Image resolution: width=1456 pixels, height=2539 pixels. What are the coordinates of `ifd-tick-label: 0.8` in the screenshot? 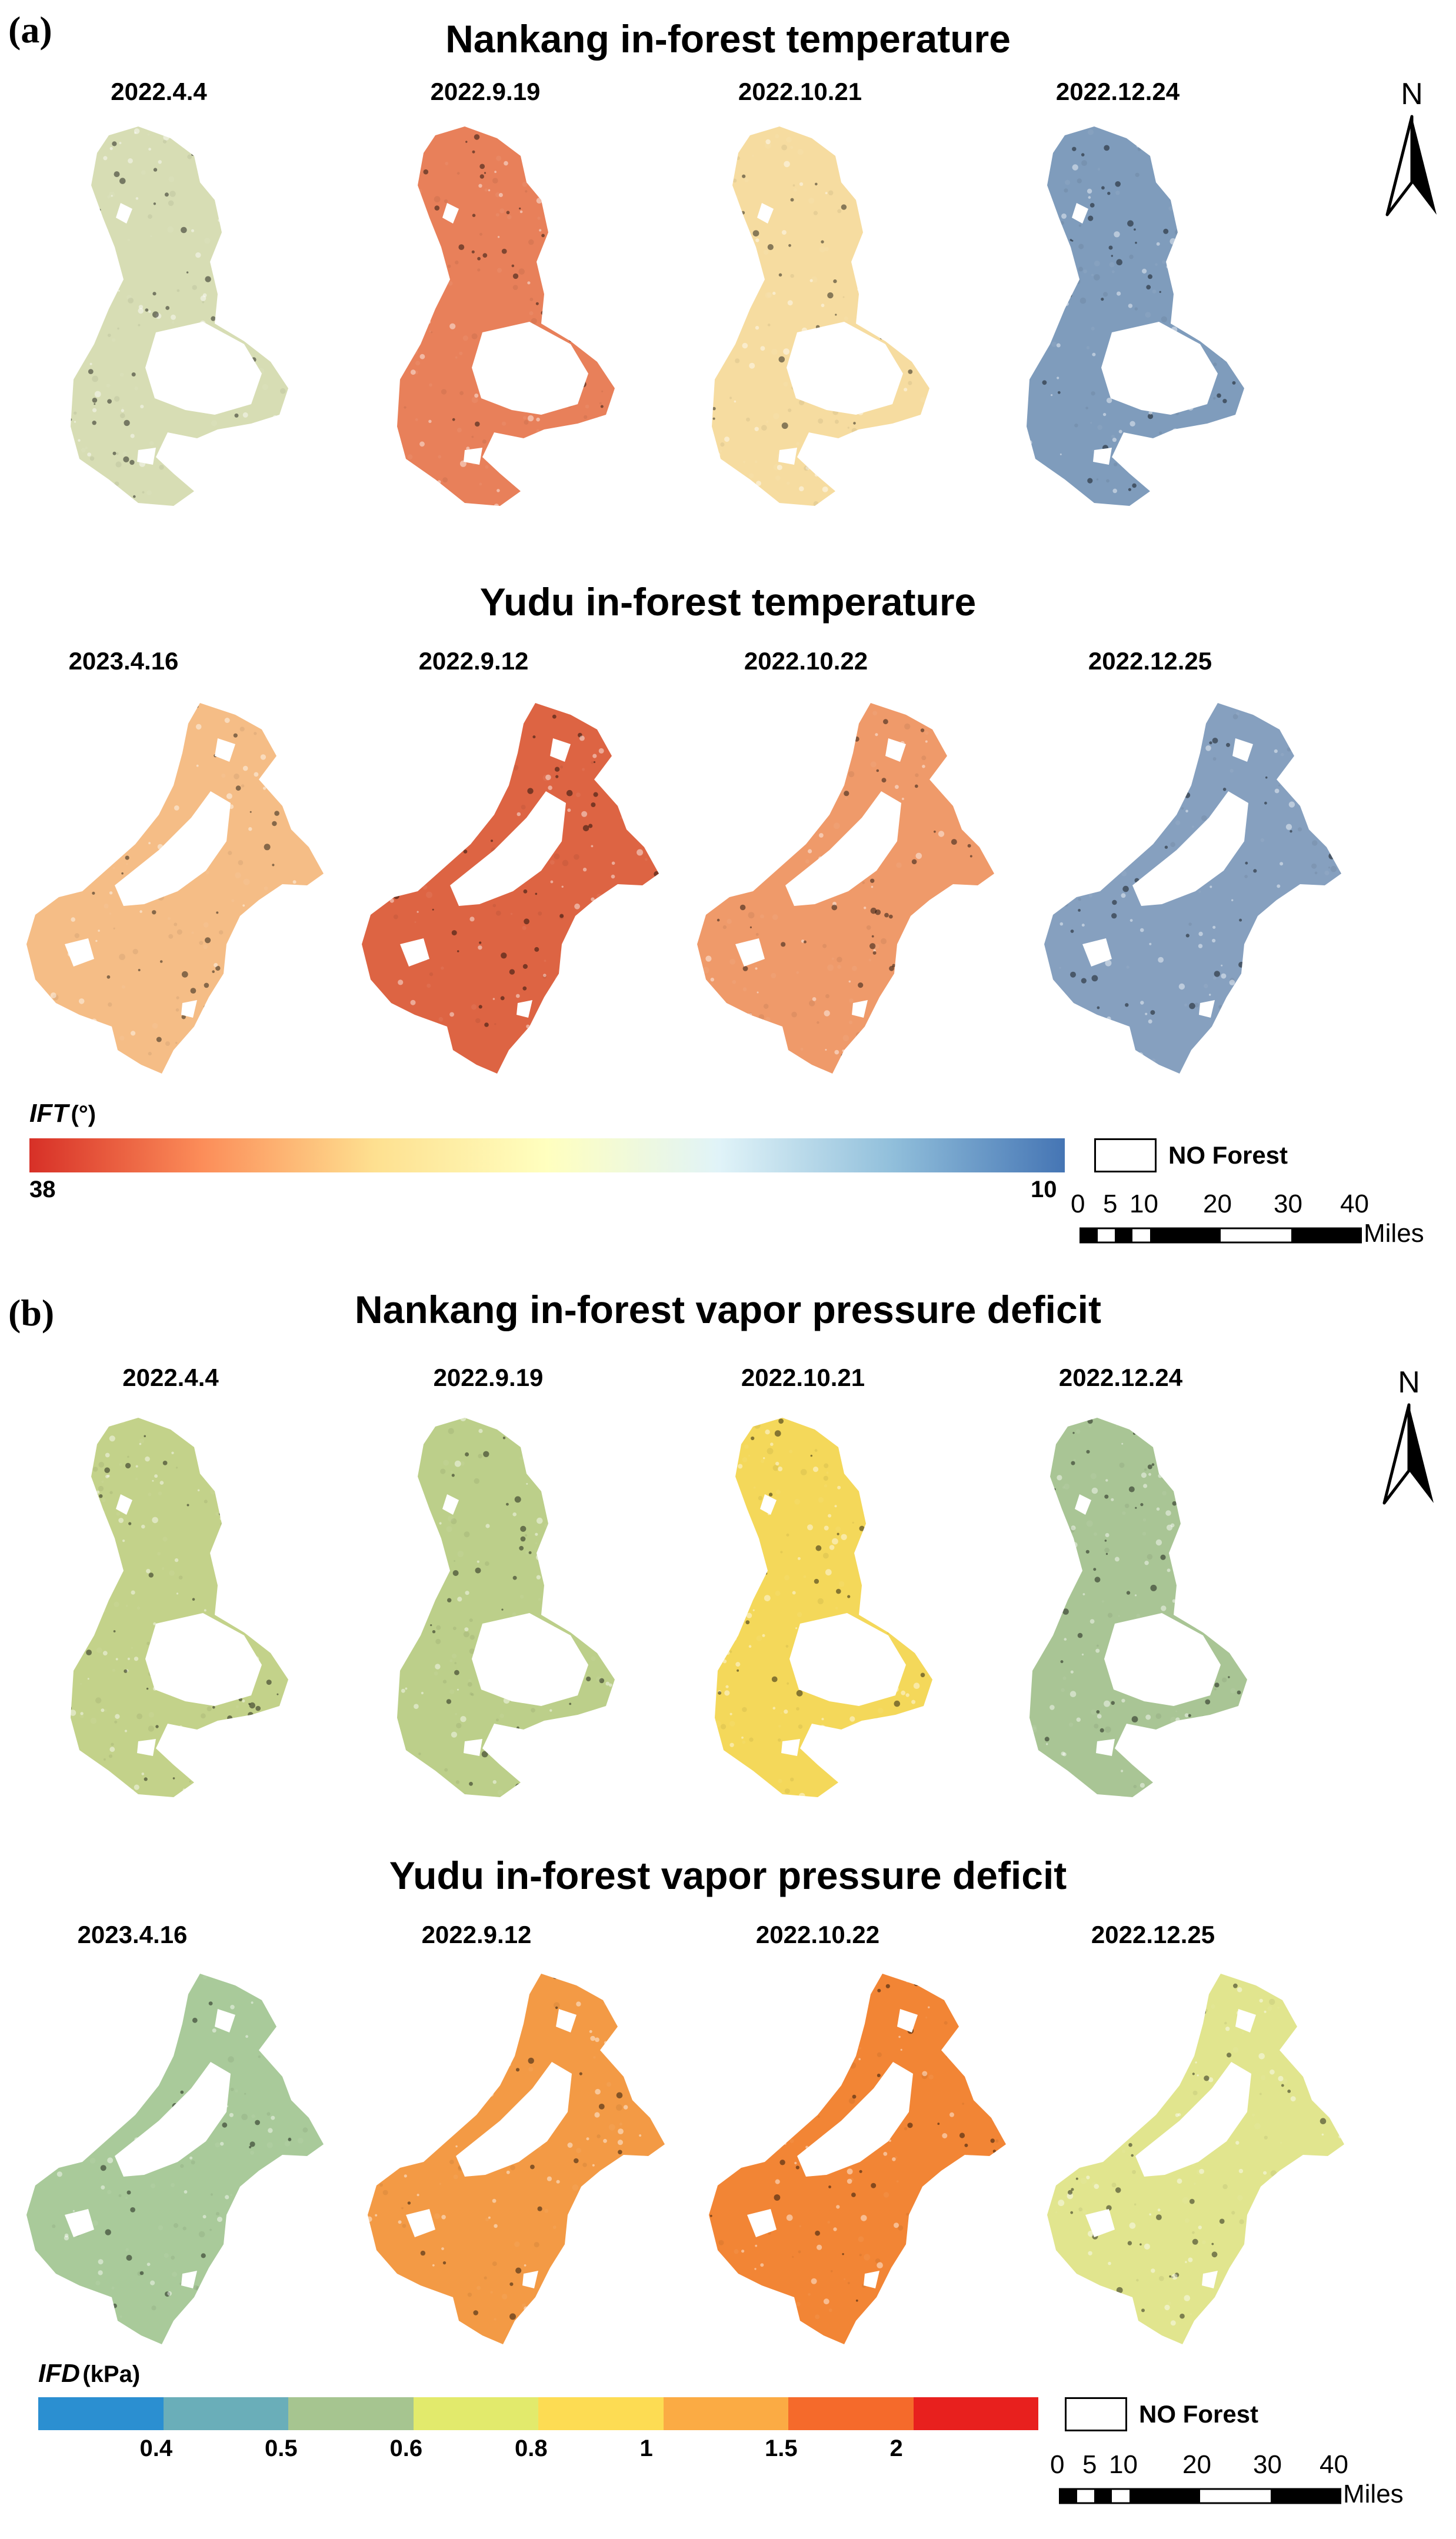 It's located at (531, 2448).